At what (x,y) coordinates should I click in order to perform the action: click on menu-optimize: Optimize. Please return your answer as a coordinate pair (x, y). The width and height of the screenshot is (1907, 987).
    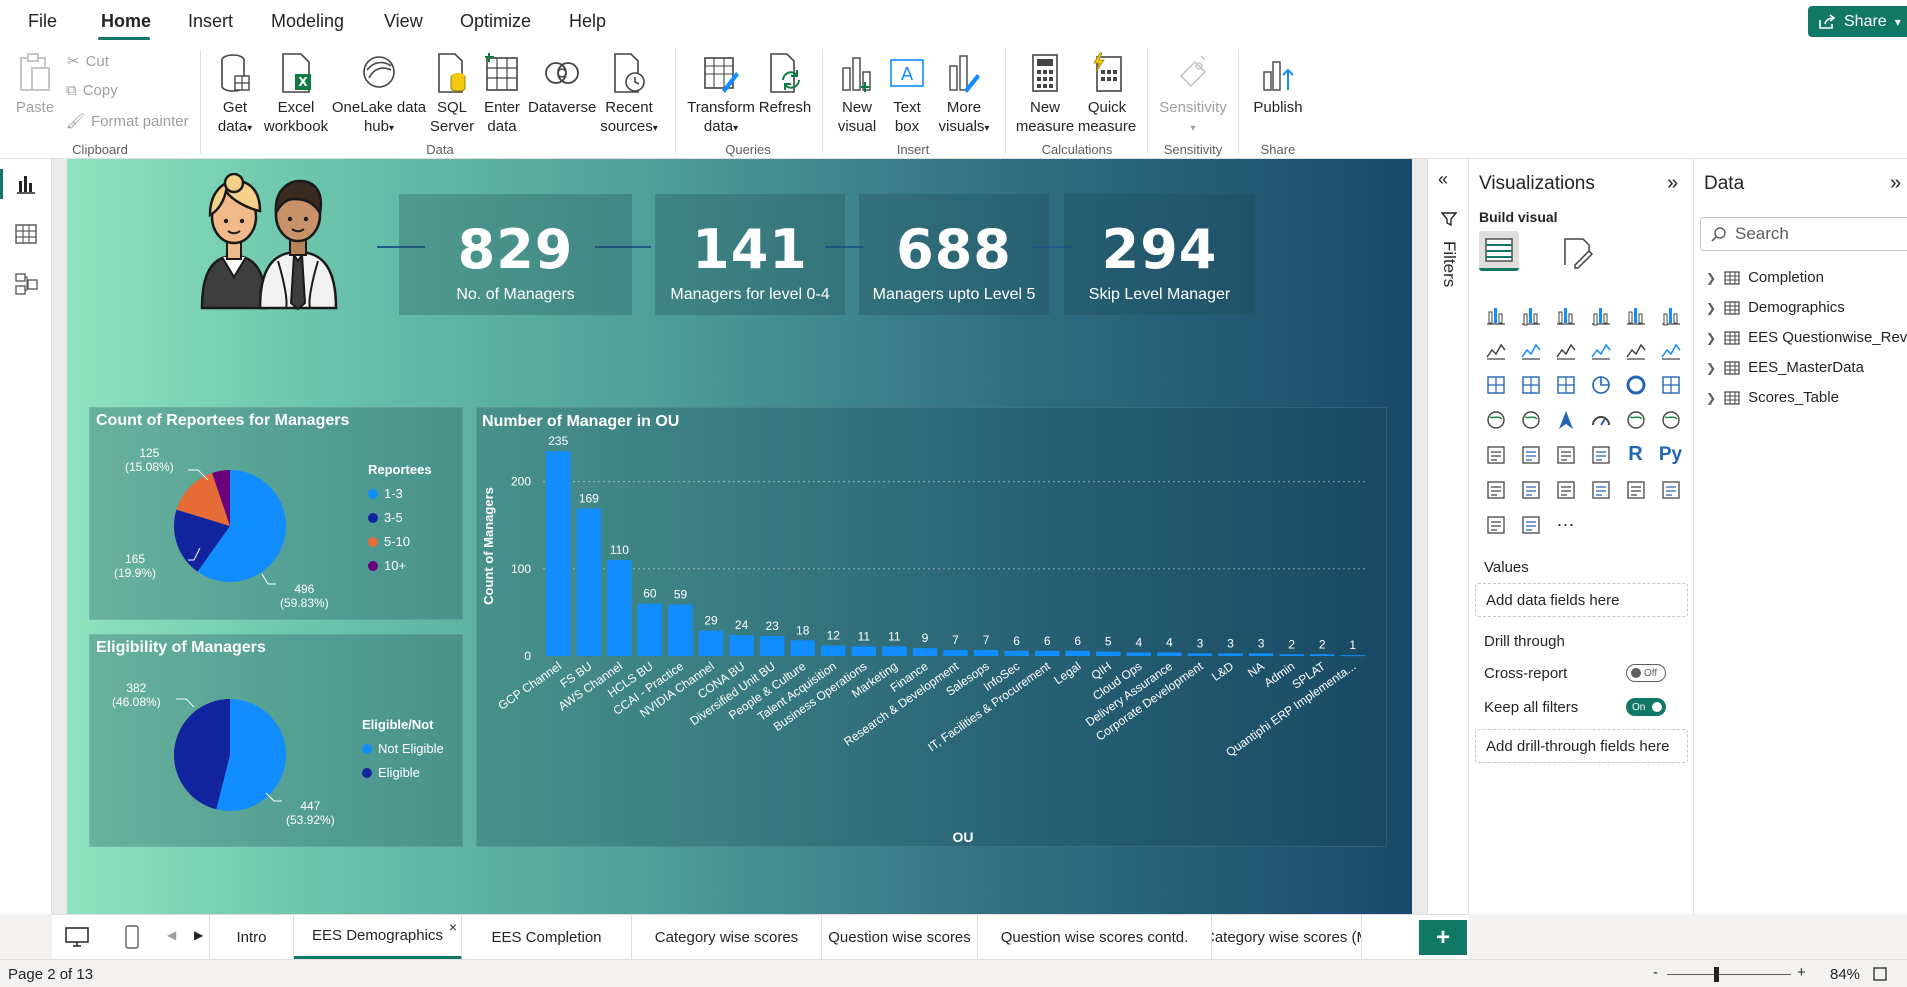
    Looking at the image, I should click on (496, 21).